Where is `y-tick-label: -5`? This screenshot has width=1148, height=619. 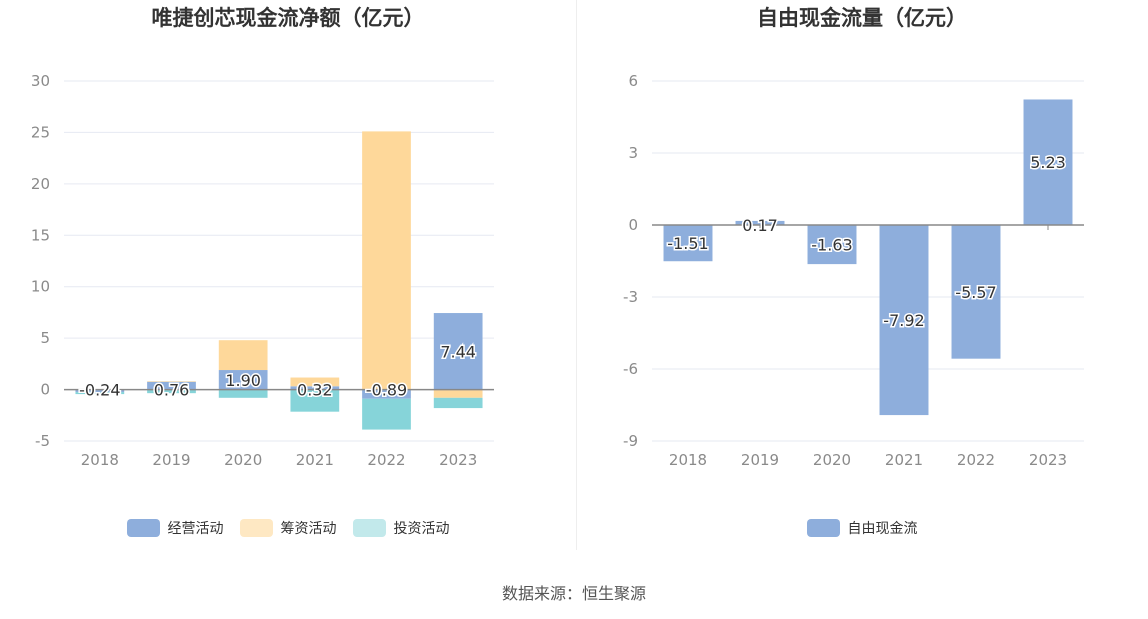
y-tick-label: -5 is located at coordinates (42, 441).